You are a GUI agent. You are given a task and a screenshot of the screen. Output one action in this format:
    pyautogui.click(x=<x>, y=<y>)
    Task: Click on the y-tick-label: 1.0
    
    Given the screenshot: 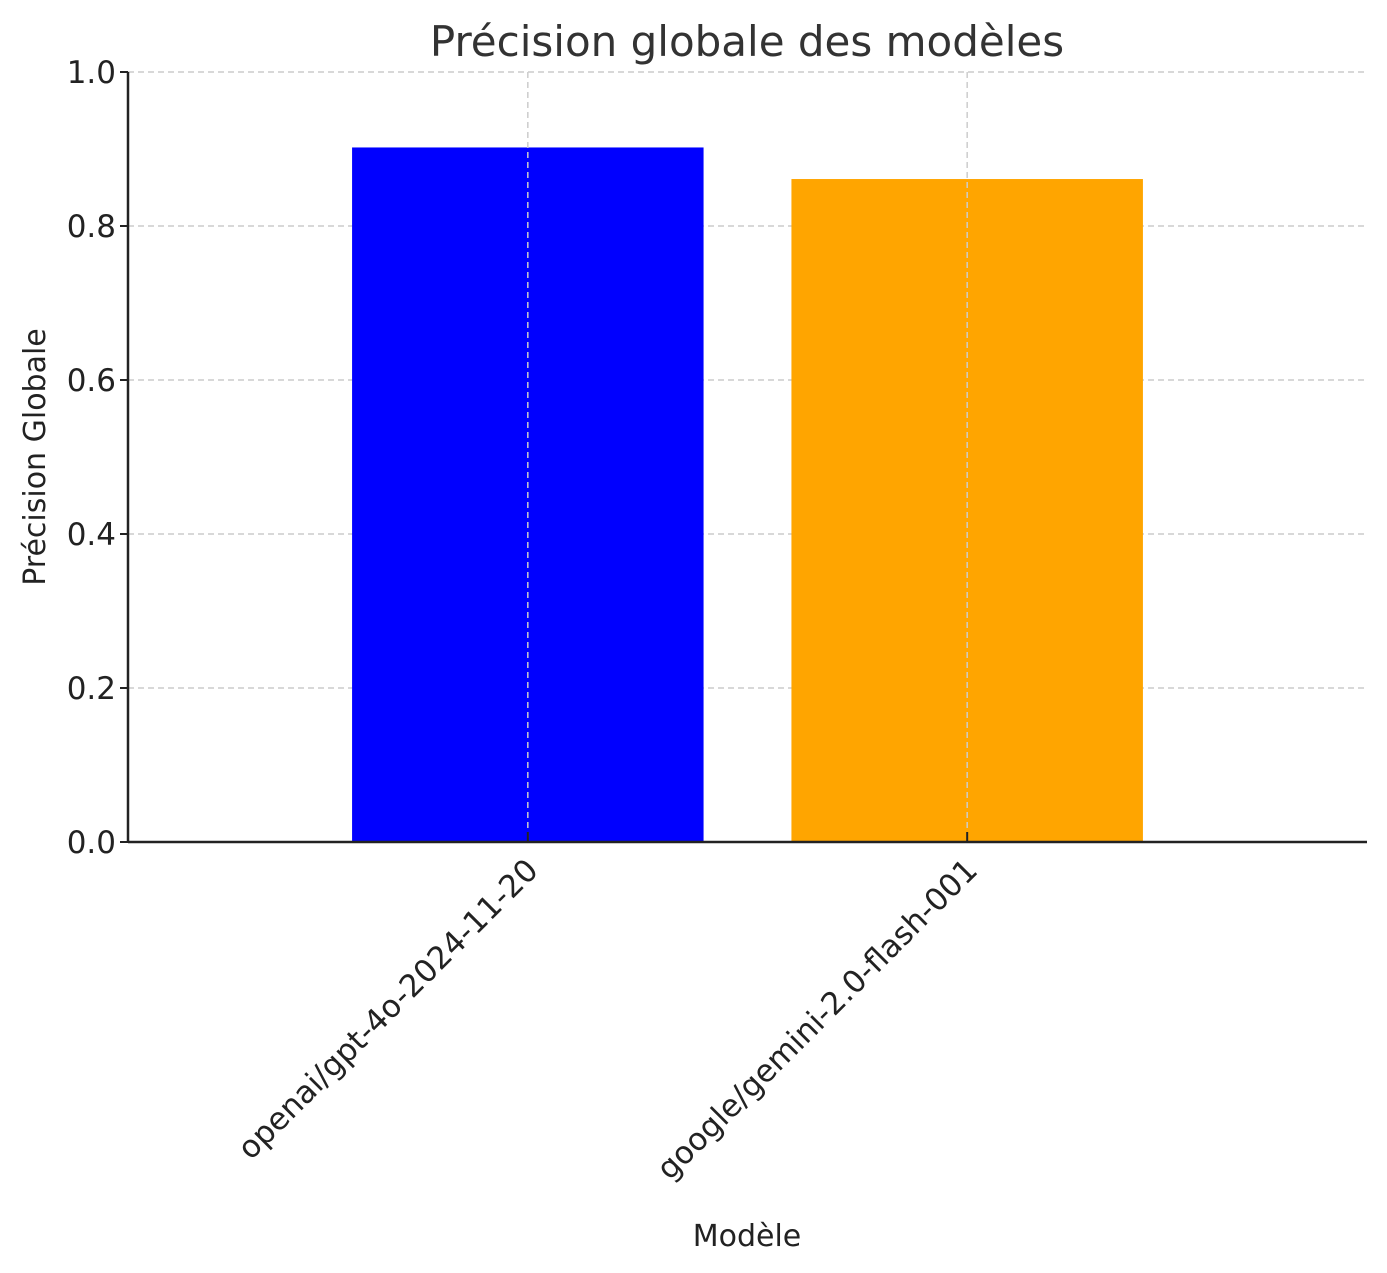 What is the action you would take?
    pyautogui.click(x=91, y=73)
    